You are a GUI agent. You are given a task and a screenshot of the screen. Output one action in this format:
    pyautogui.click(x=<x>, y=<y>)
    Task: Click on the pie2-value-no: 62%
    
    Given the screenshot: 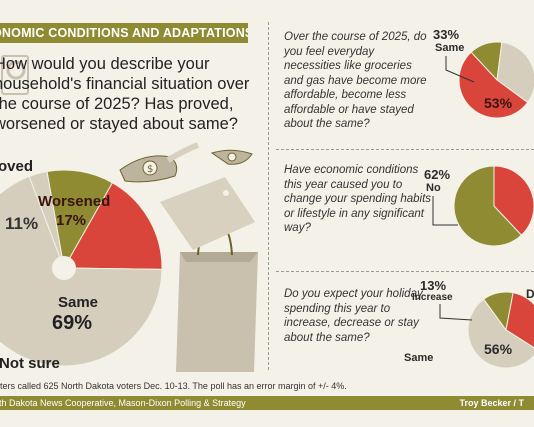 What is the action you would take?
    pyautogui.click(x=437, y=174)
    